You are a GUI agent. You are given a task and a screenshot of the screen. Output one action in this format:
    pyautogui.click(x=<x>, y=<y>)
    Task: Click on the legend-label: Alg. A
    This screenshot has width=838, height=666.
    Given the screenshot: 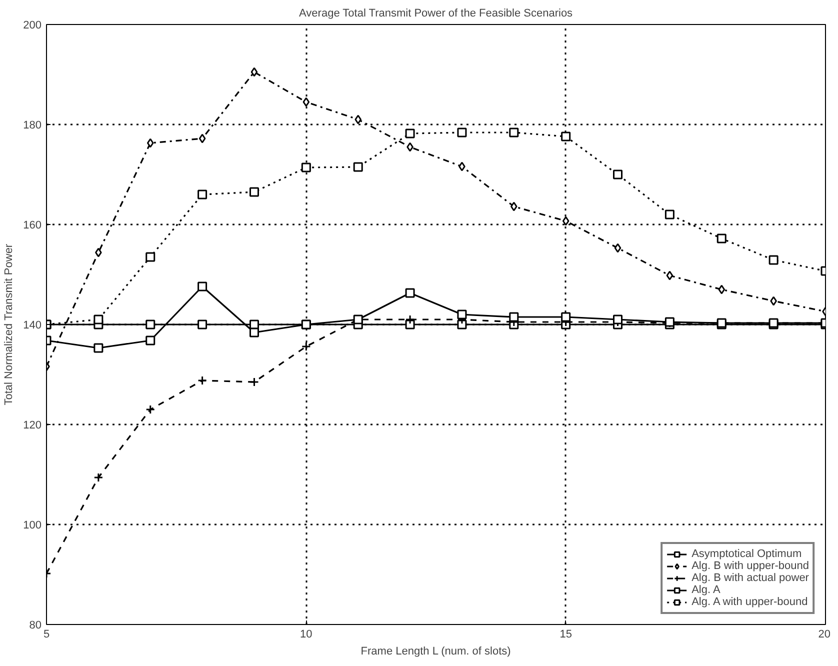 What is the action you would take?
    pyautogui.click(x=706, y=590)
    